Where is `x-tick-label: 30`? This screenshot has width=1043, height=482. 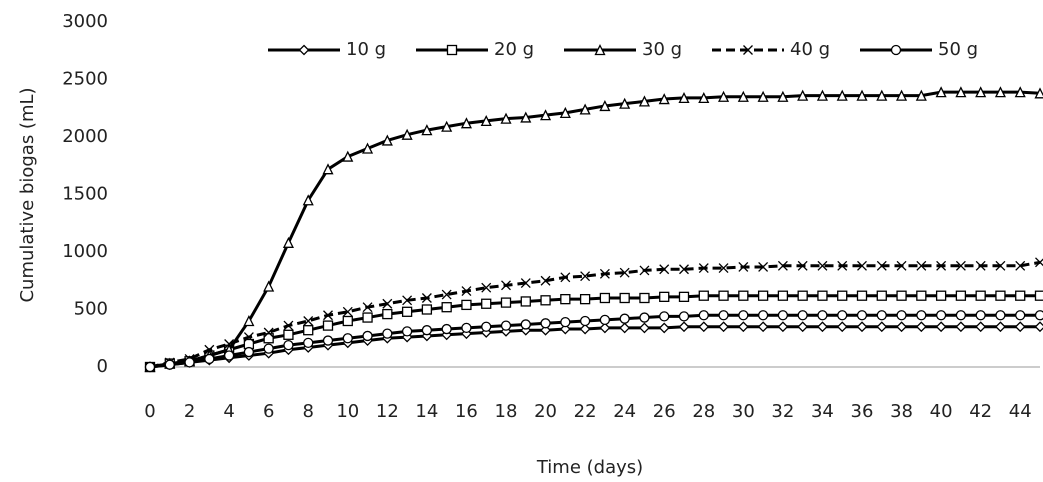 x-tick-label: 30 is located at coordinates (743, 411).